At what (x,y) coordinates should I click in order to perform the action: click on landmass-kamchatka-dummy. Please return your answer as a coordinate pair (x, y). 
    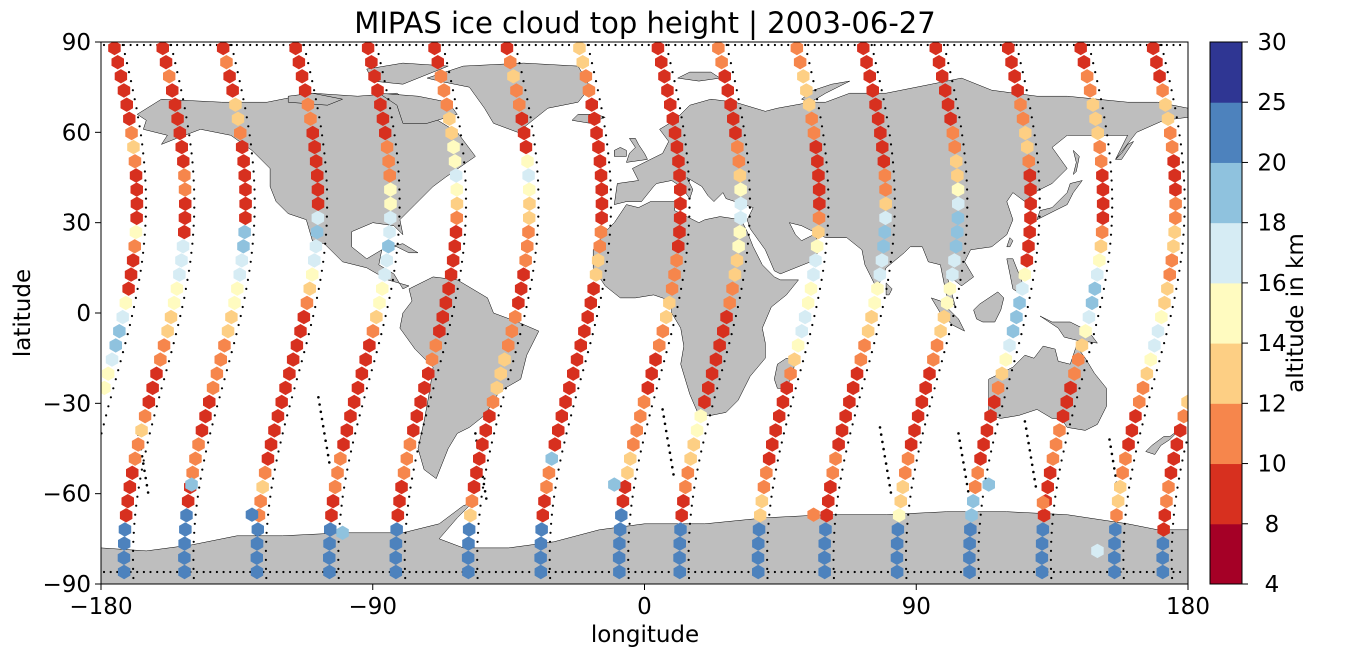
    Looking at the image, I should click on (1124, 150).